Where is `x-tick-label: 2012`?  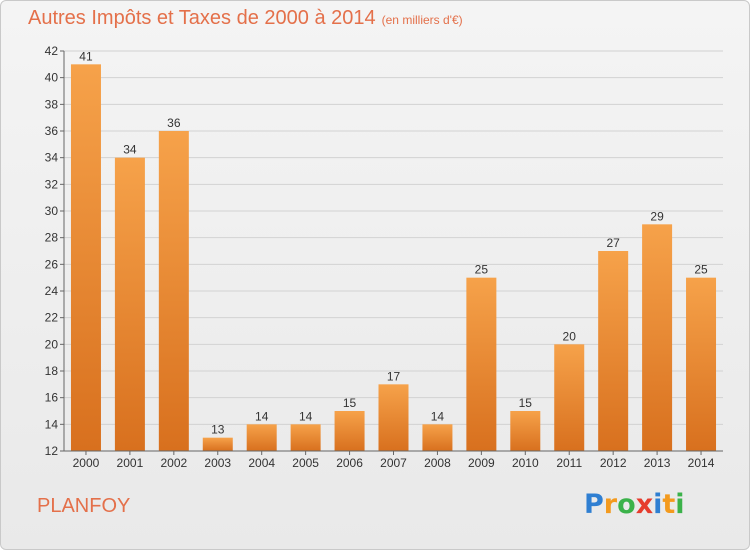 x-tick-label: 2012 is located at coordinates (613, 463).